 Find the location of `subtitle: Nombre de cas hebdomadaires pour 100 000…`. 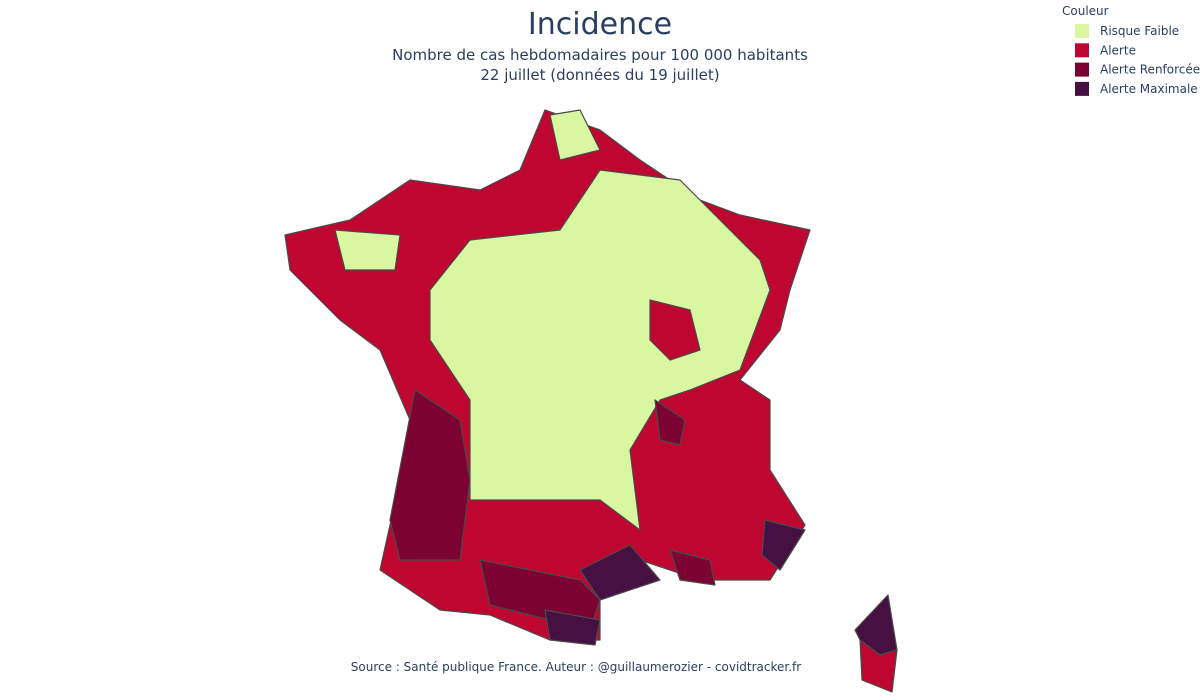

subtitle: Nombre de cas hebdomadaires pour 100 000… is located at coordinates (600, 55).